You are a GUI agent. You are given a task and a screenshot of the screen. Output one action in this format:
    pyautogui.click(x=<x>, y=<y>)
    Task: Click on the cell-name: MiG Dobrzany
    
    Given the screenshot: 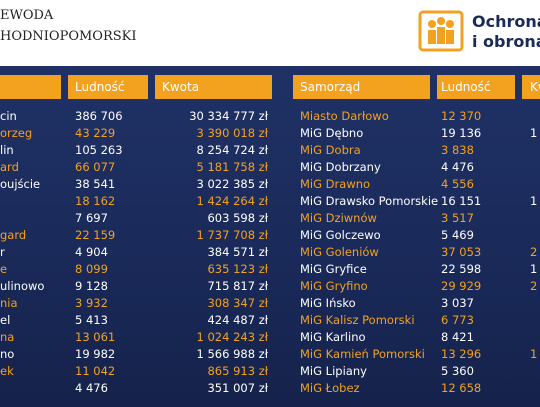 What is the action you would take?
    pyautogui.click(x=340, y=167)
    